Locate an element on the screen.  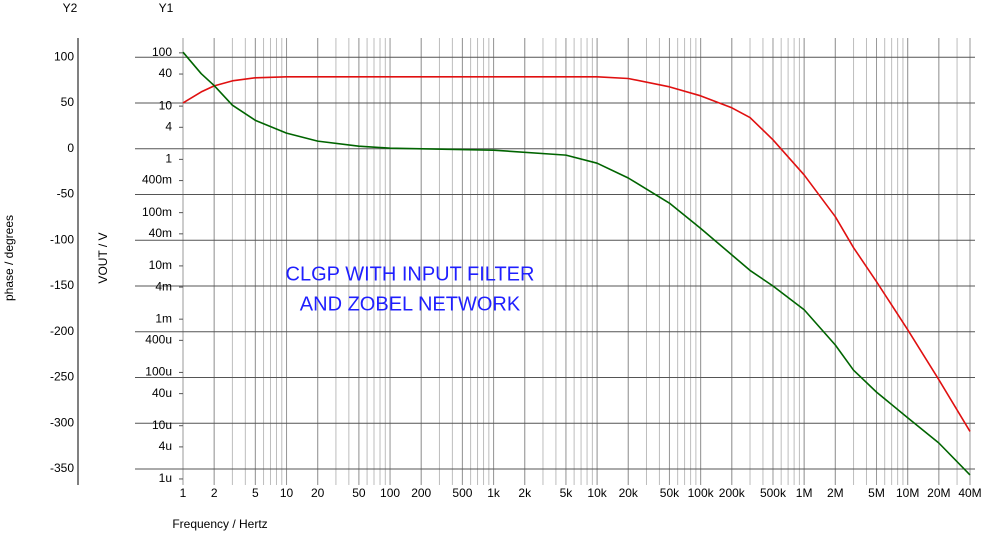
y2-tick-label: -50 is located at coordinates (66, 194).